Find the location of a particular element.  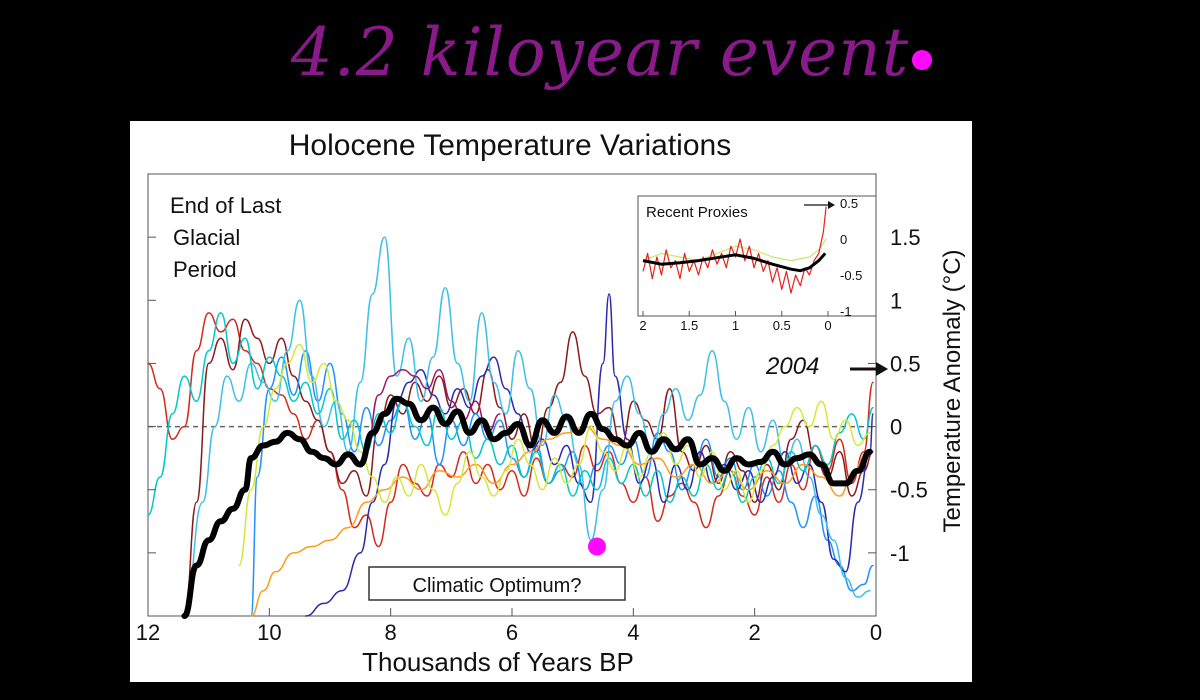

x-tick-label: 0 is located at coordinates (876, 632).